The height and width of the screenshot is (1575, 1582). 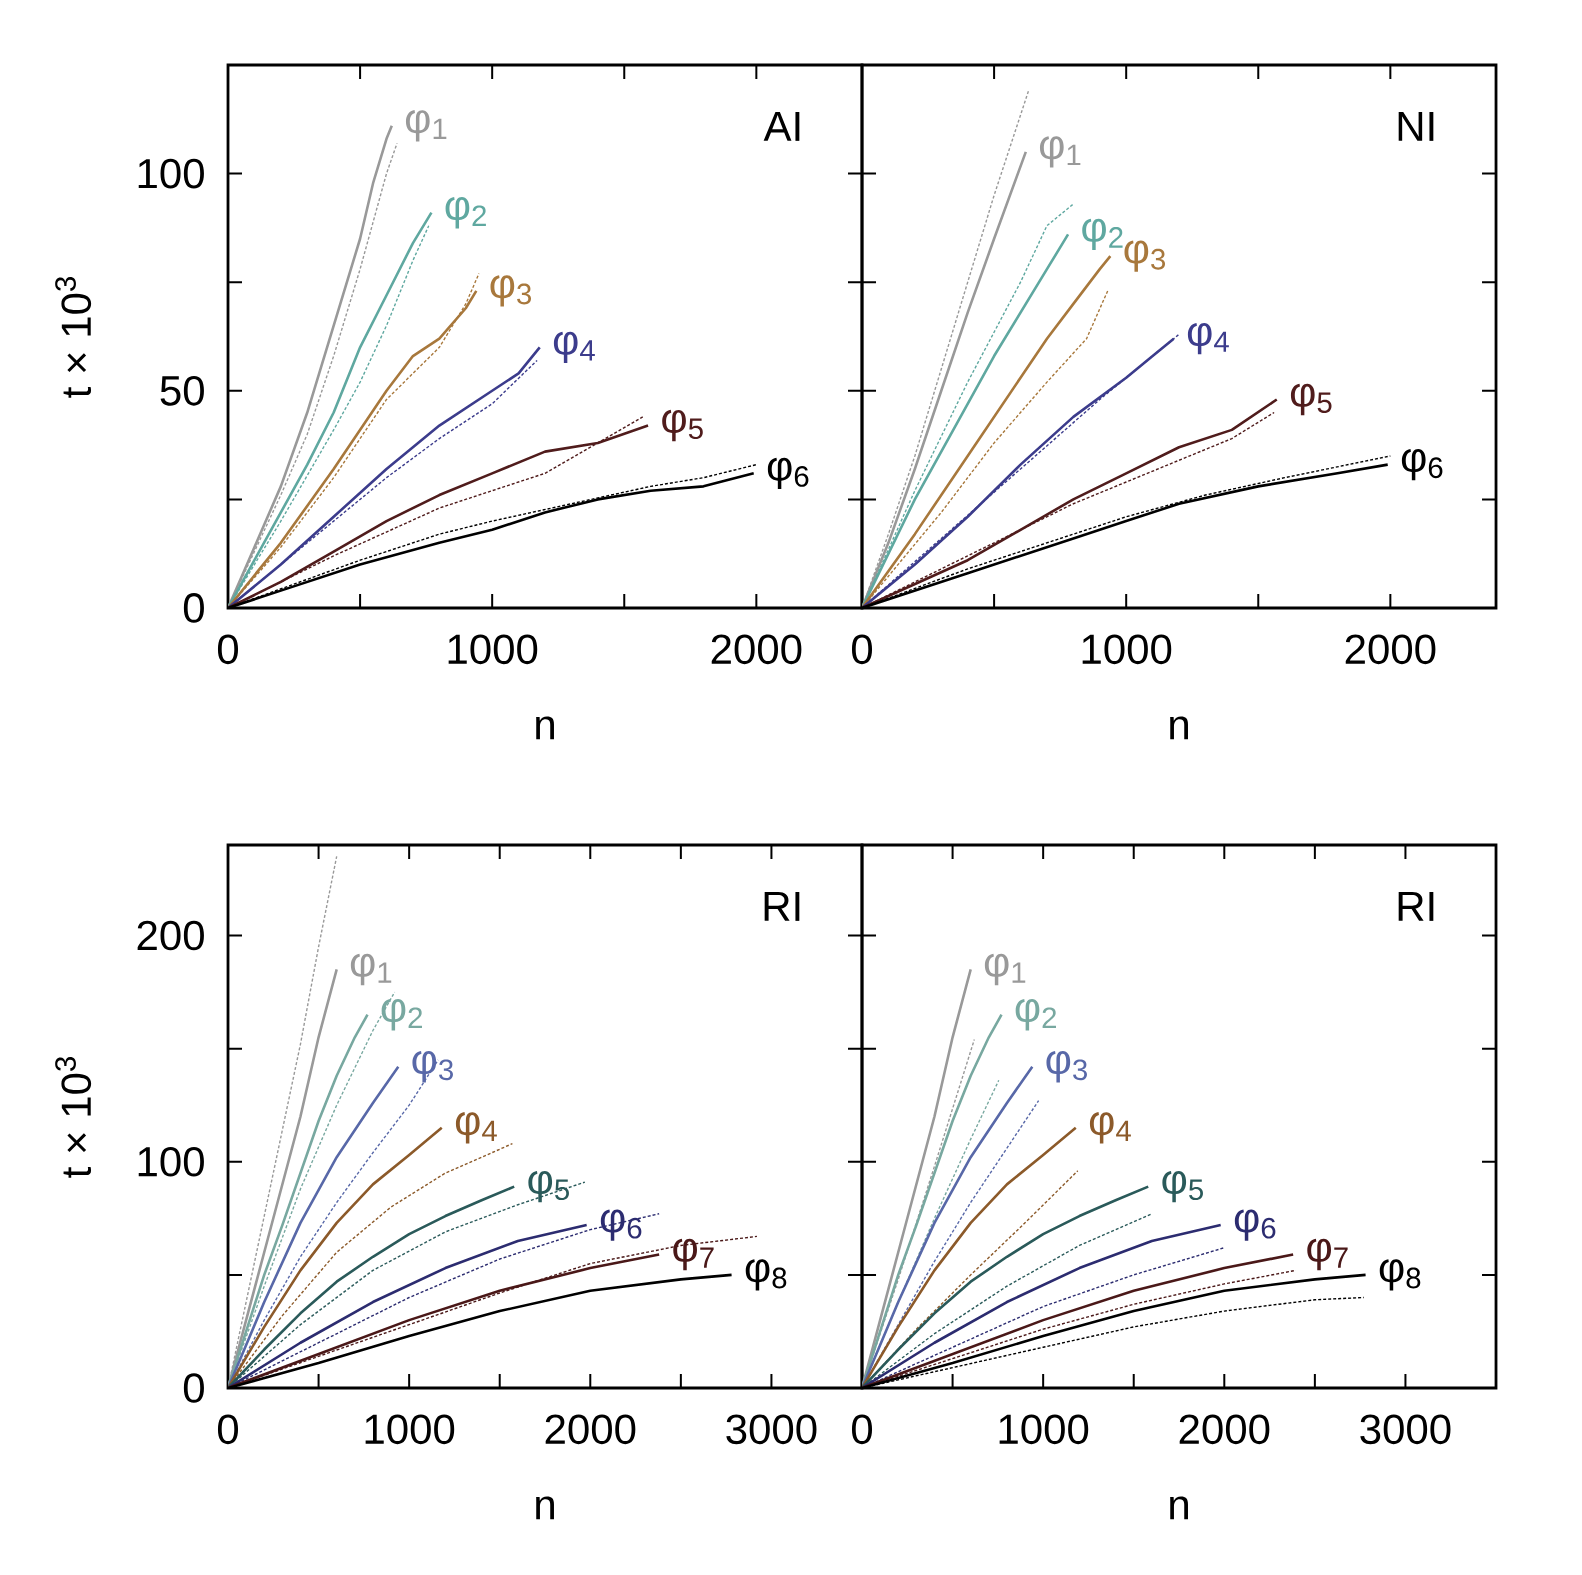 What do you see at coordinates (182, 390) in the screenshot?
I see `y-tick-label: 50` at bounding box center [182, 390].